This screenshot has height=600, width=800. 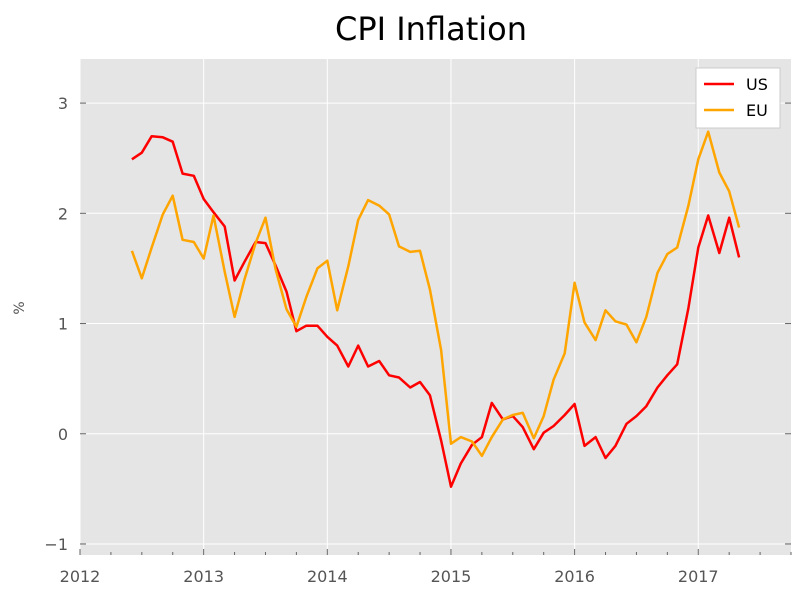 What do you see at coordinates (757, 84) in the screenshot?
I see `legend-label-us: US` at bounding box center [757, 84].